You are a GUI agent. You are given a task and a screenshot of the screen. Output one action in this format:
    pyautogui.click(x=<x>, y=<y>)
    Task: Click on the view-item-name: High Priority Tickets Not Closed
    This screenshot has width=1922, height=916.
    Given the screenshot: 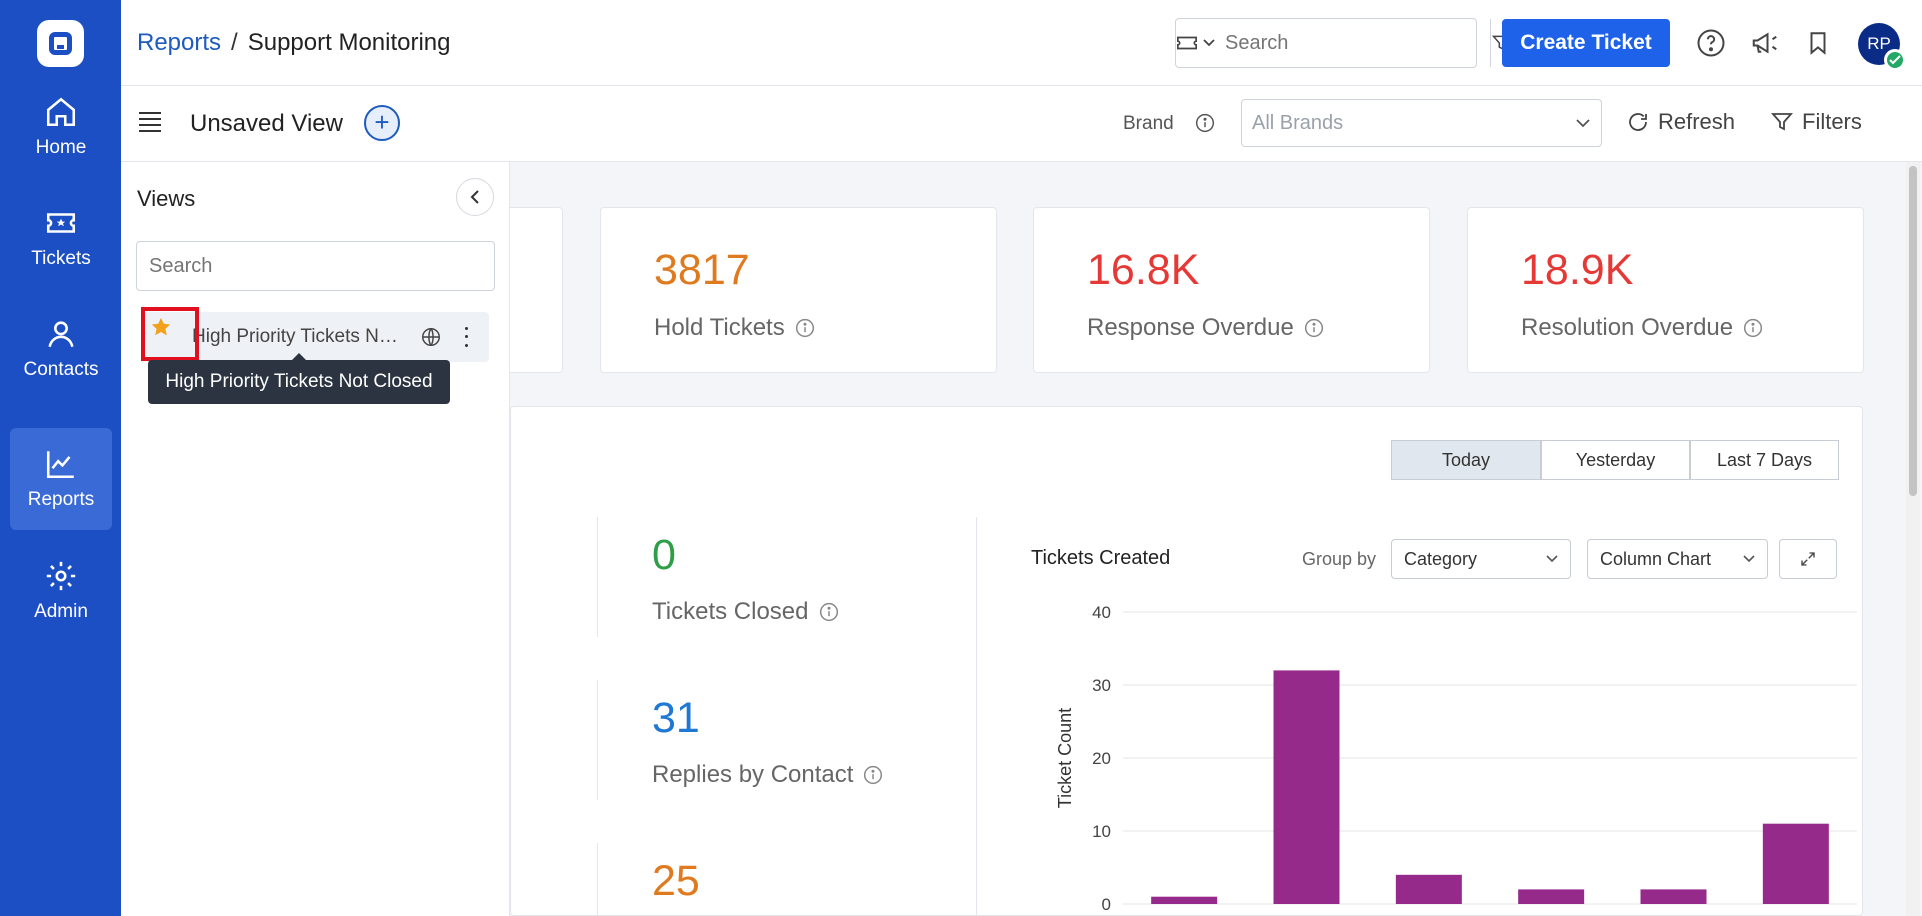 What is the action you would take?
    pyautogui.click(x=295, y=336)
    